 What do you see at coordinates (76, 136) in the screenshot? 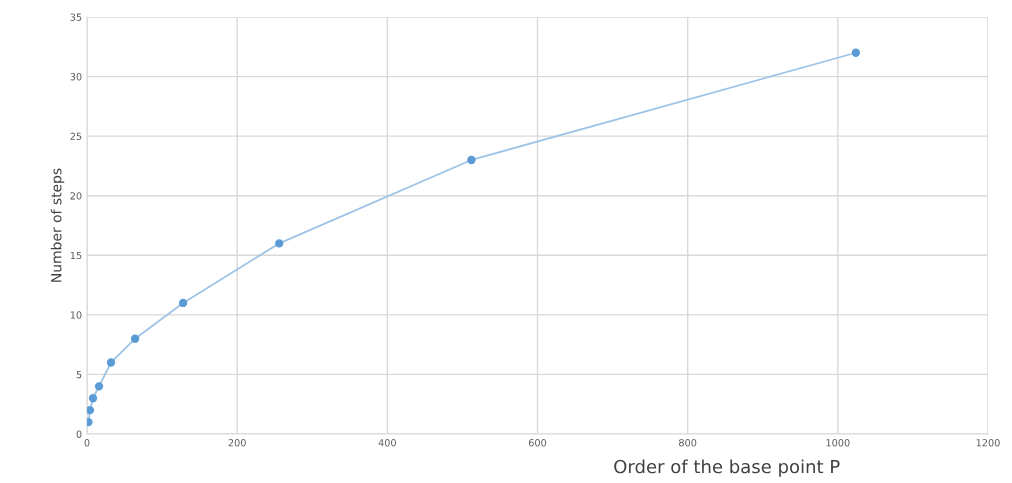
I see `y-tick-label: 25` at bounding box center [76, 136].